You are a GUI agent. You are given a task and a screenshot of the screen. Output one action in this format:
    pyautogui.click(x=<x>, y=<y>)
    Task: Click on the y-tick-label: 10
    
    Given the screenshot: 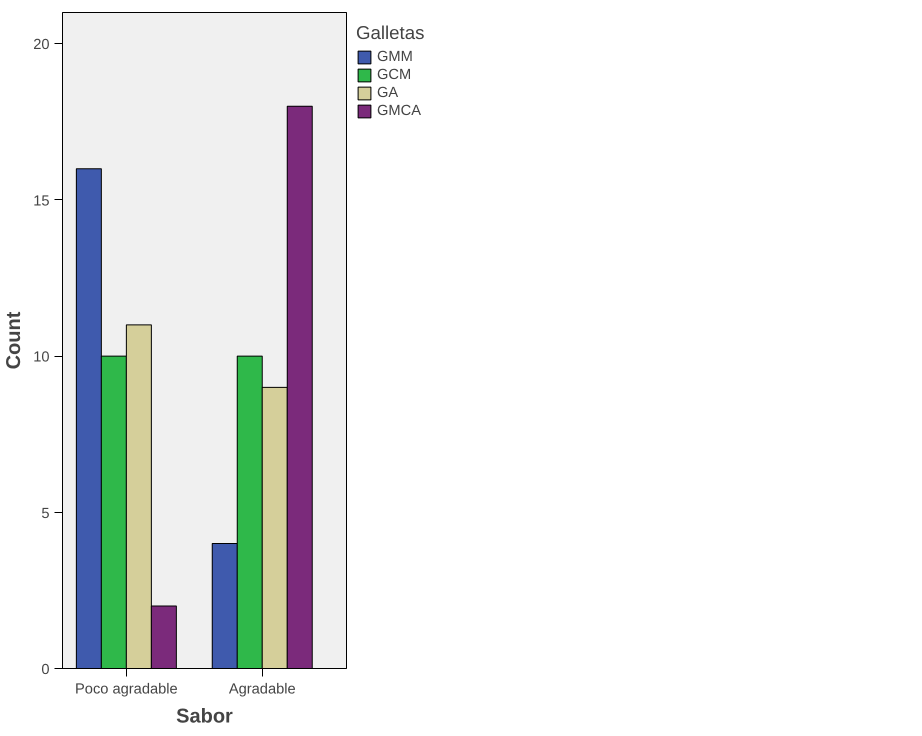 What is the action you would take?
    pyautogui.click(x=41, y=358)
    